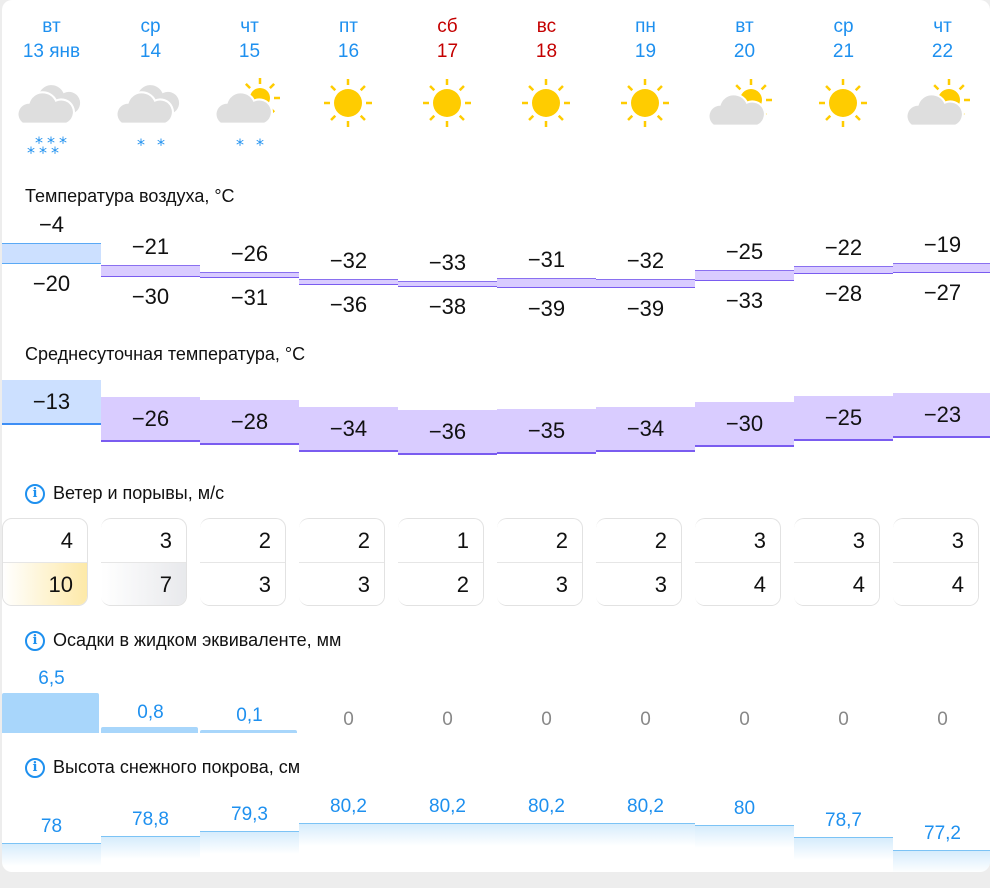 Image resolution: width=990 pixels, height=888 pixels. What do you see at coordinates (546, 26) in the screenshot?
I see `day-dow: вс` at bounding box center [546, 26].